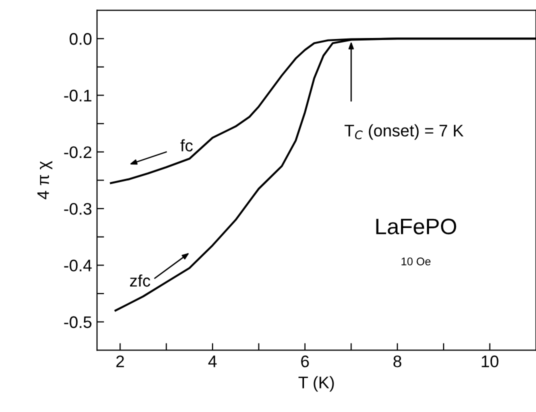  I want to click on x-tick-label: 8, so click(397, 362).